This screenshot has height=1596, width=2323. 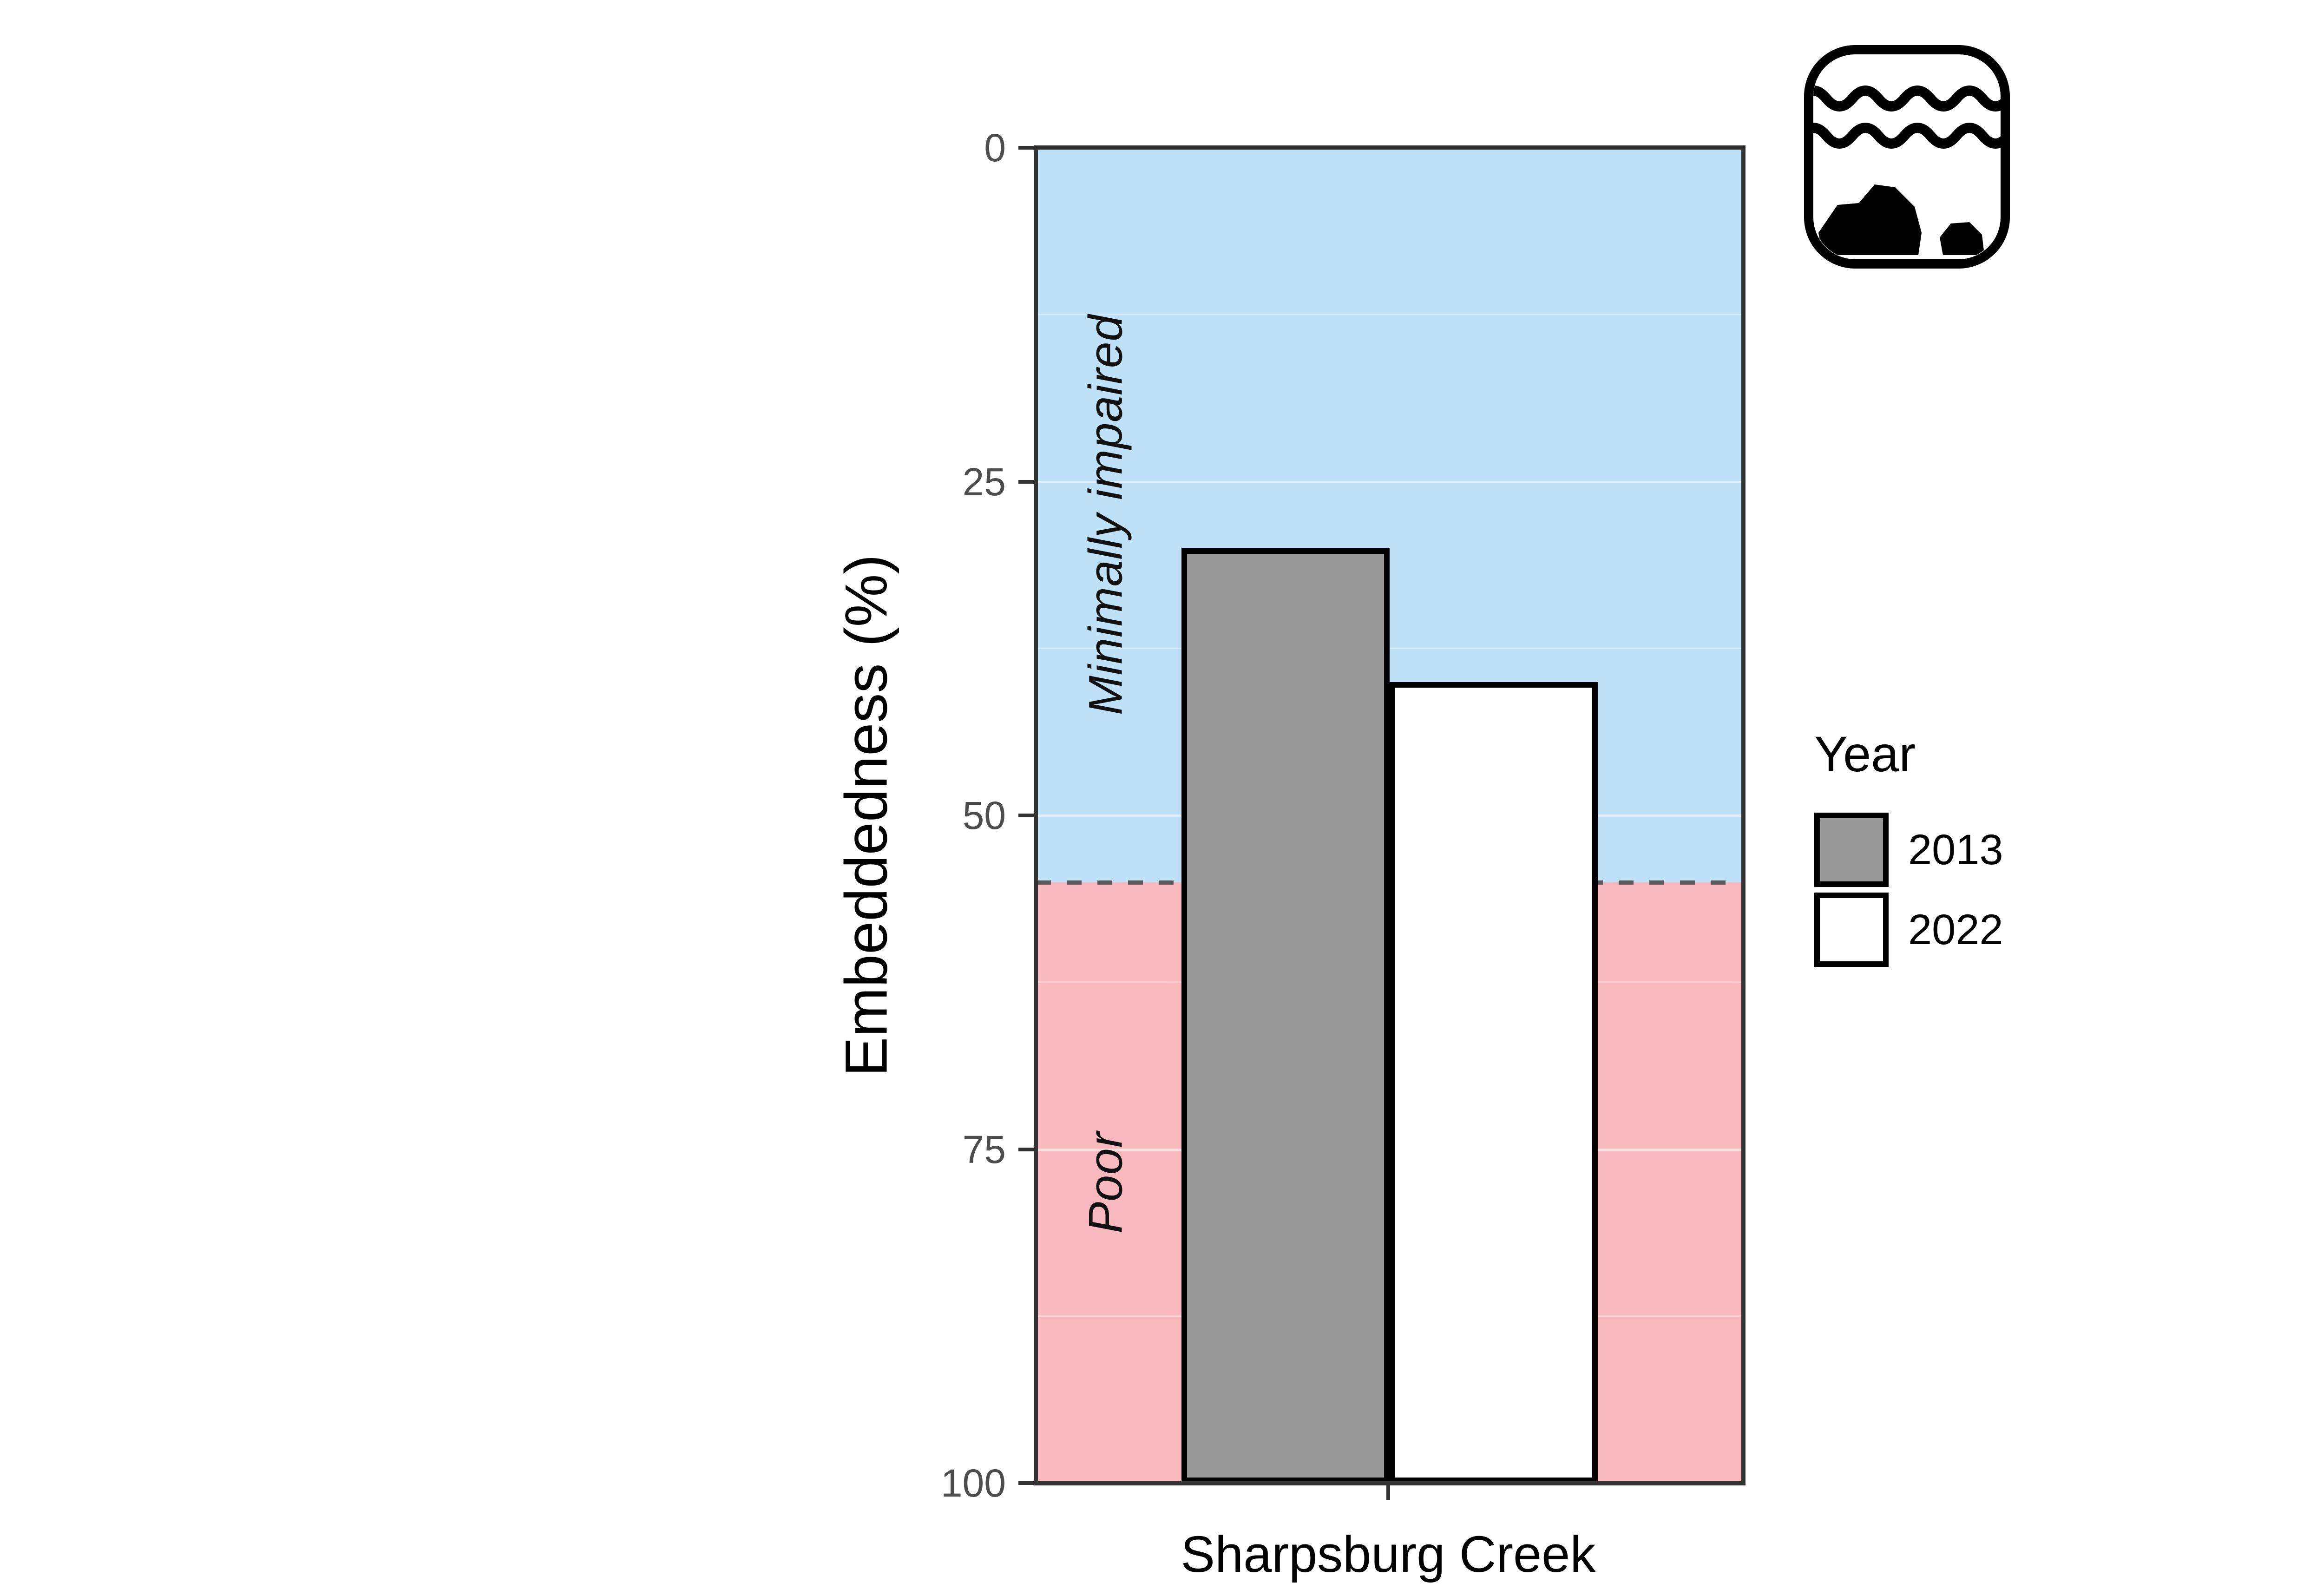 I want to click on y-tick-label: 75, so click(x=984, y=1149).